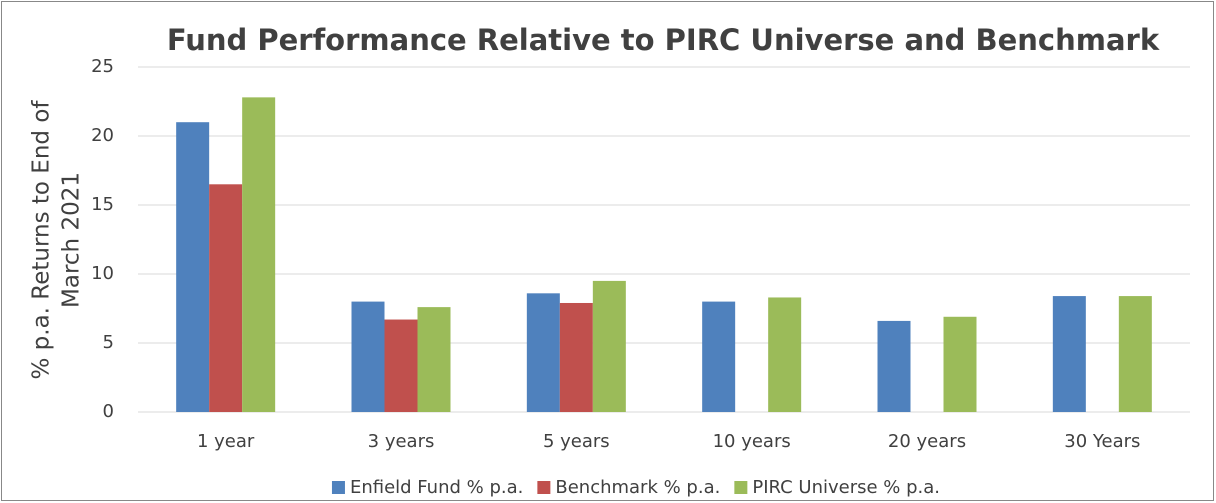 The image size is (1216, 503). Describe the element at coordinates (102, 273) in the screenshot. I see `y-tick-label: 10` at that location.